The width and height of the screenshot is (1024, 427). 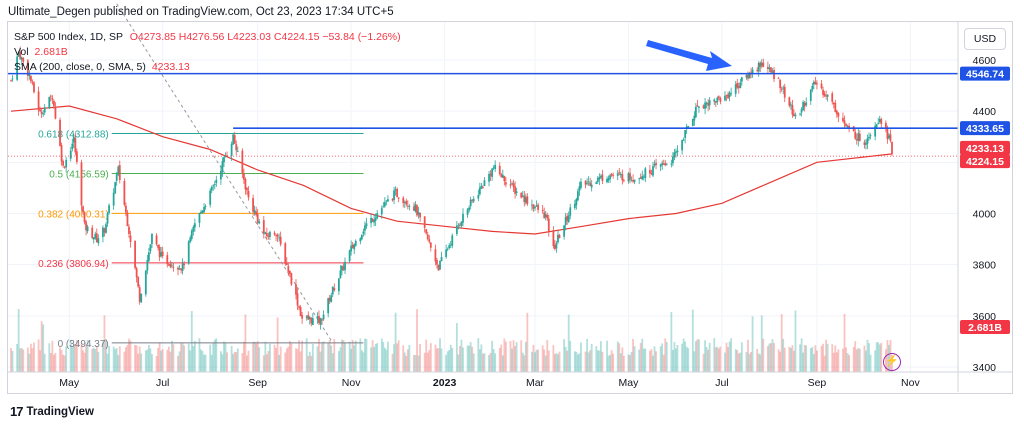 What do you see at coordinates (629, 383) in the screenshot?
I see `x-tick-label: May` at bounding box center [629, 383].